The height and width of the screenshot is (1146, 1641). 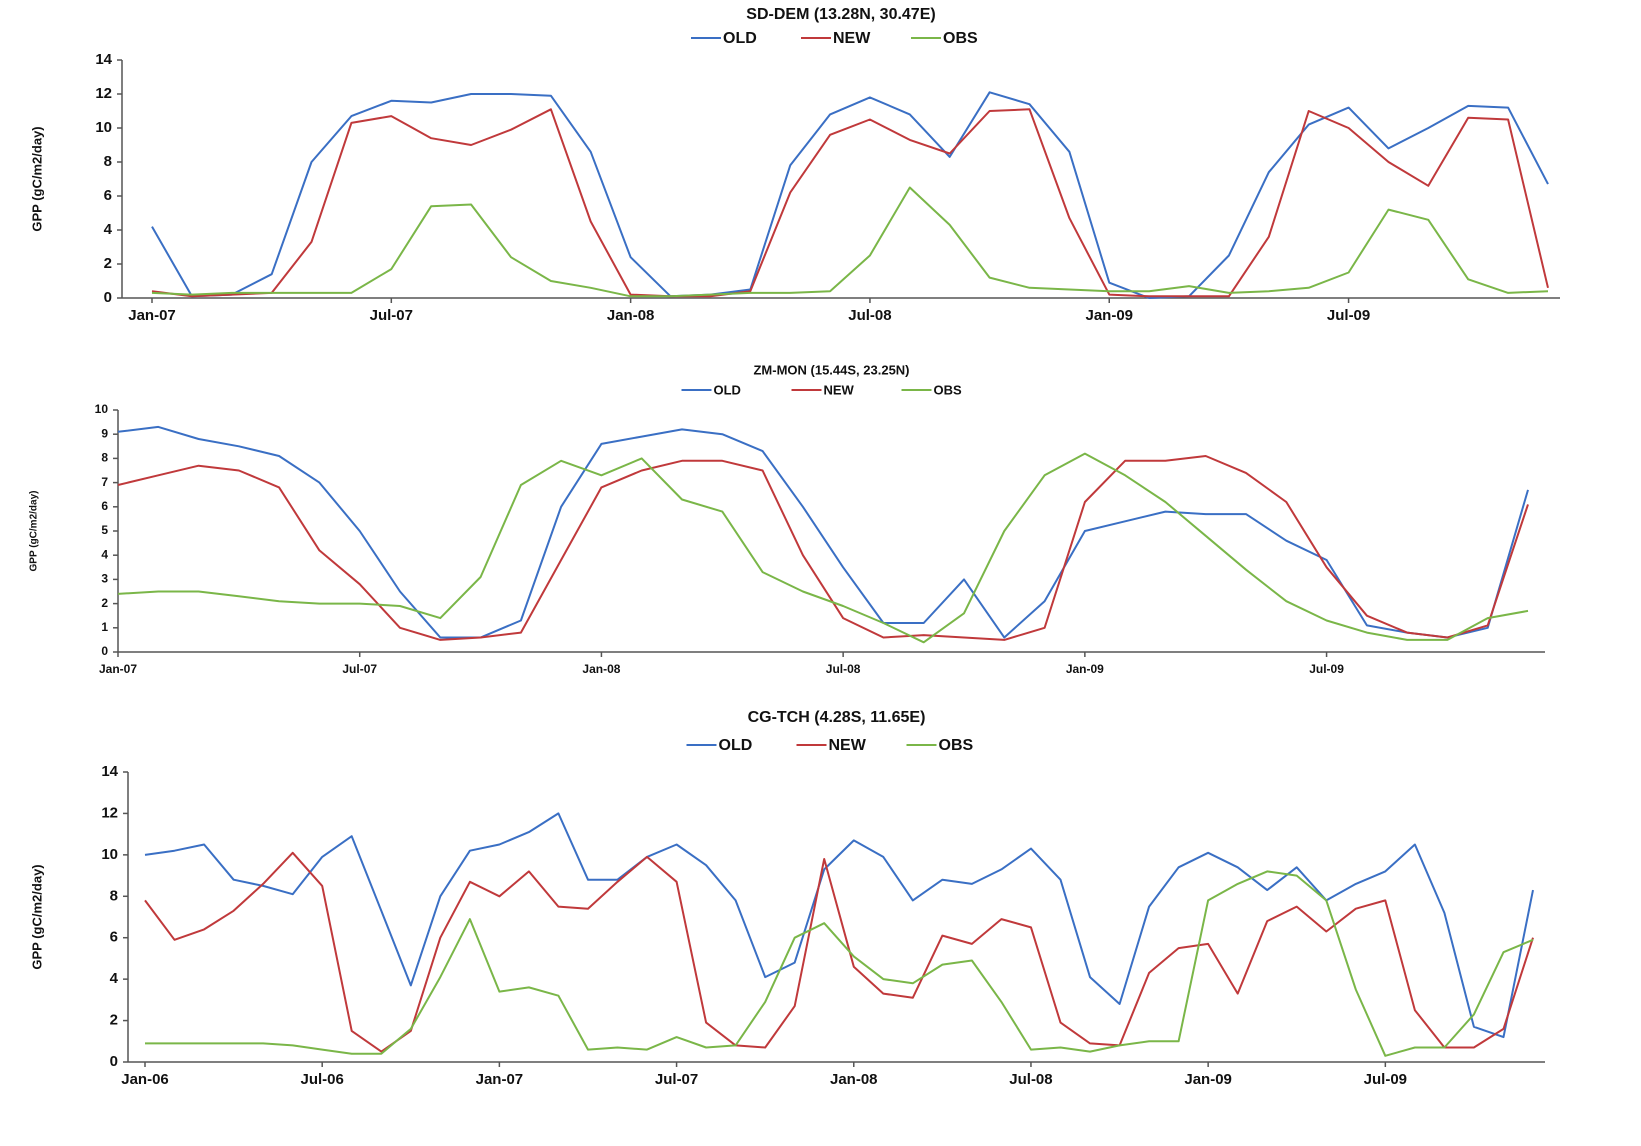 I want to click on y-tick-label: 9, so click(x=104, y=433).